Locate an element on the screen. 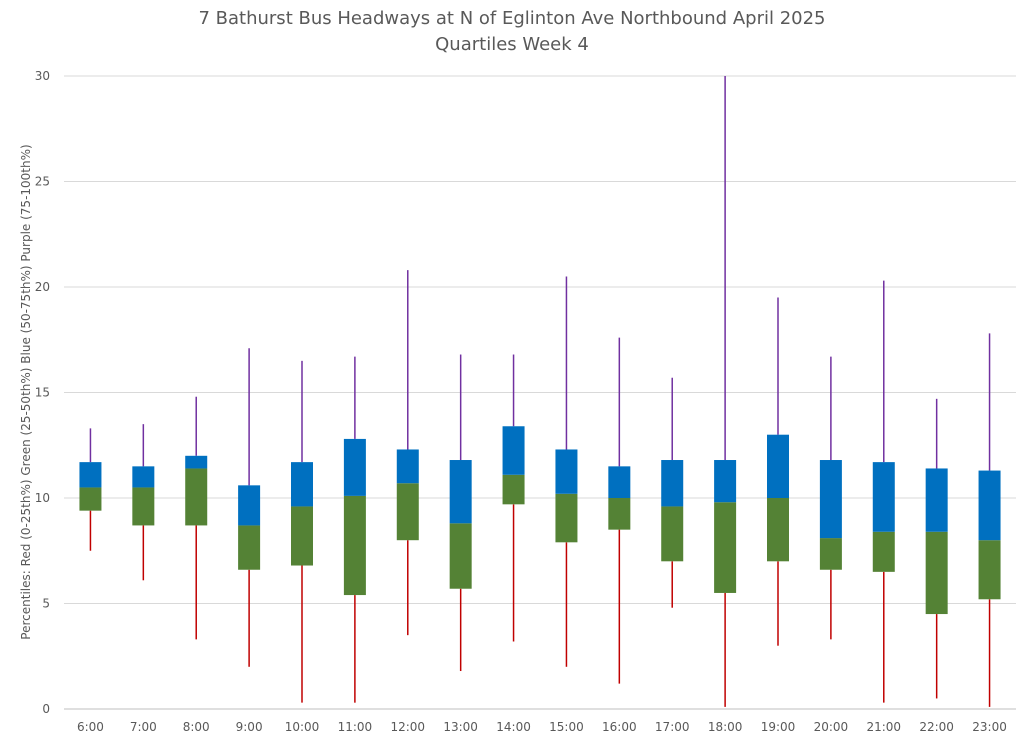  y-tick-labels: 0 5 10 15 20 25 30 is located at coordinates (42, 392).